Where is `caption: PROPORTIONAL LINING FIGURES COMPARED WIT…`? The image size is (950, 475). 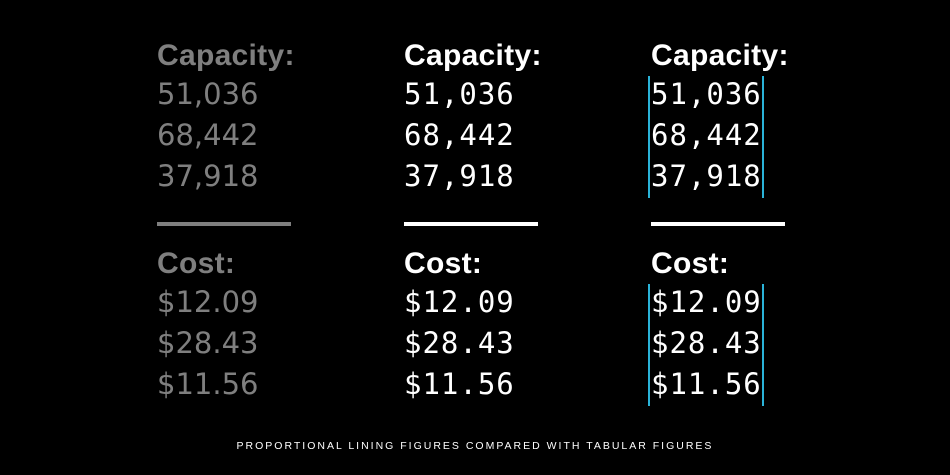
caption: PROPORTIONAL LINING FIGURES COMPARED WIT… is located at coordinates (475, 446).